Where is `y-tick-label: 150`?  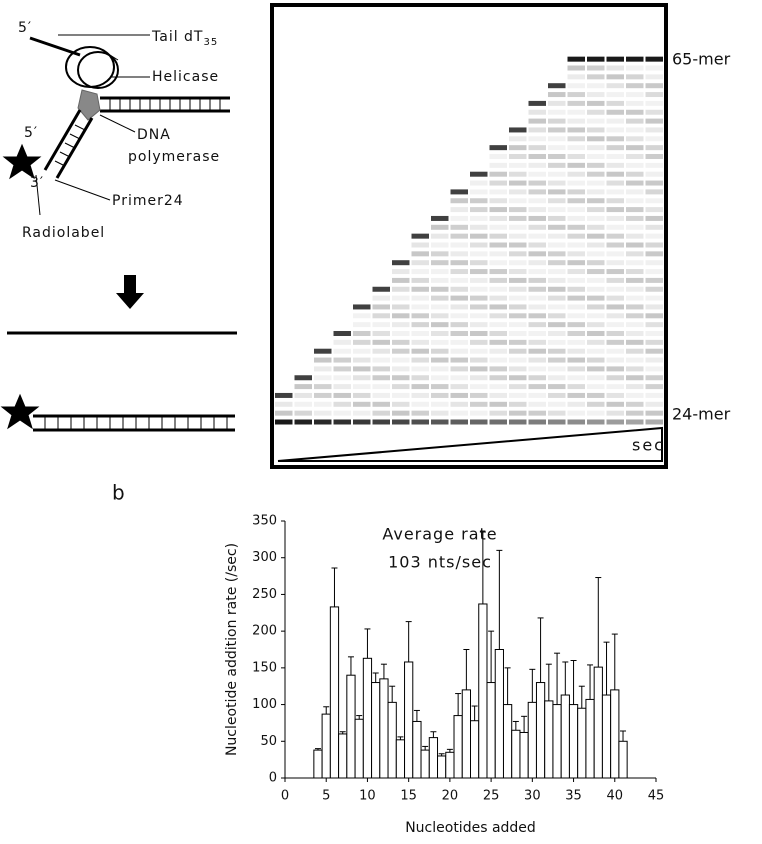 y-tick-label: 150 is located at coordinates (264, 667).